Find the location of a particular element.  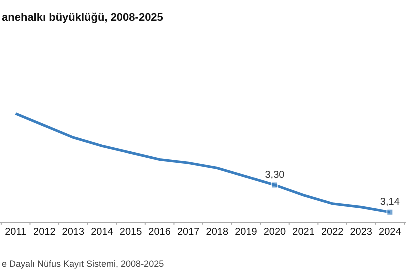

x-tick-label: 2016 is located at coordinates (160, 232).